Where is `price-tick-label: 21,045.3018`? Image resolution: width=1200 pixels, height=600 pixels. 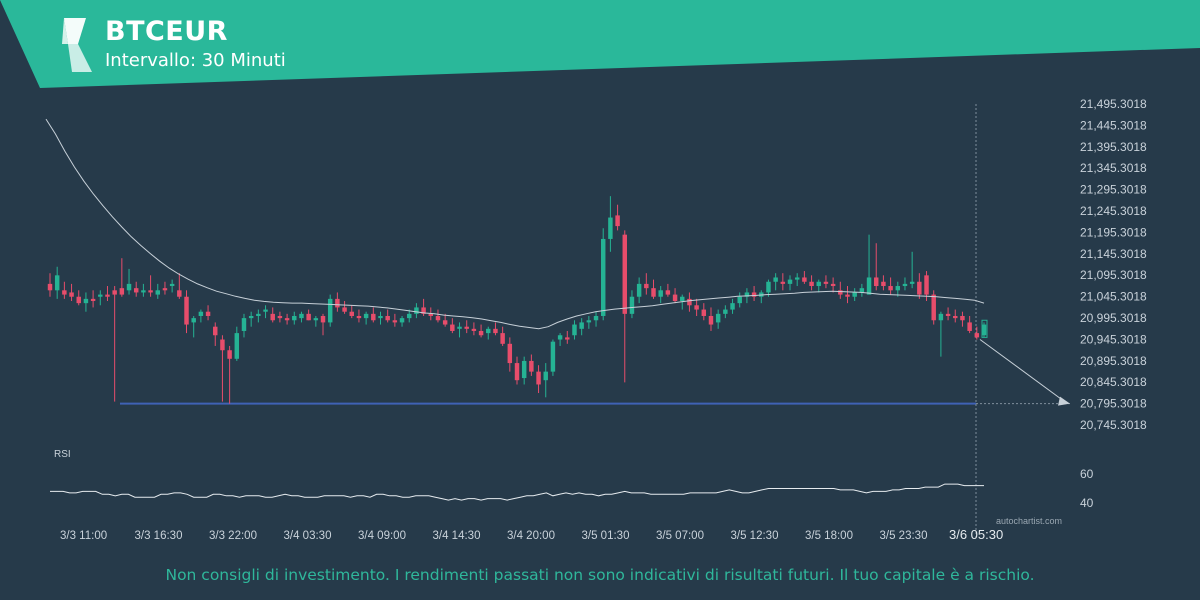 price-tick-label: 21,045.3018 is located at coordinates (1113, 297).